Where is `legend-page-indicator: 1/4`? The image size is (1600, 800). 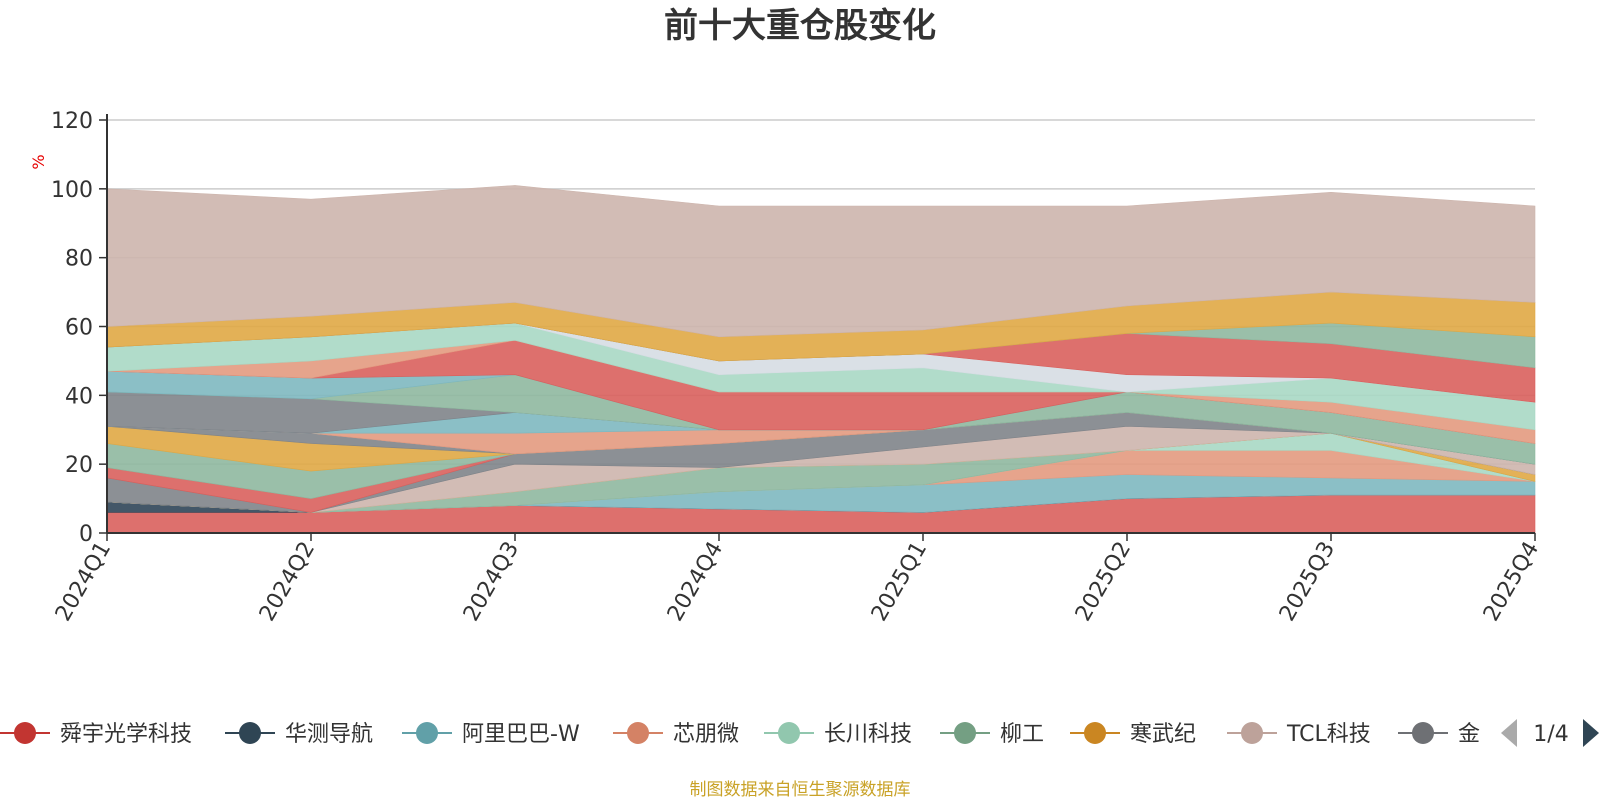 legend-page-indicator: 1/4 is located at coordinates (1550, 734).